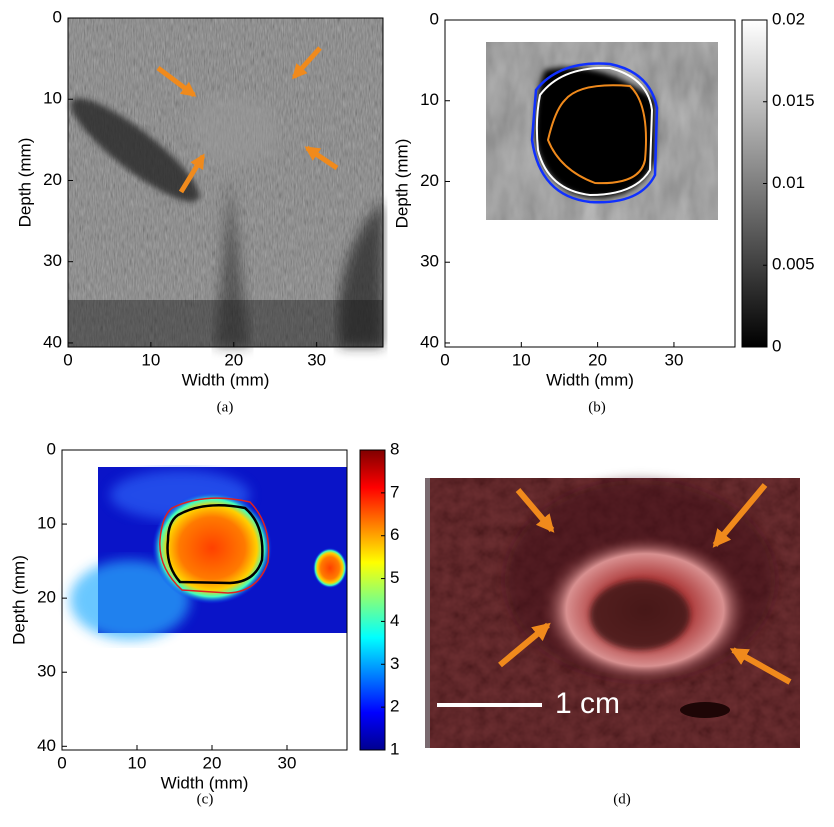  I want to click on strain-map, so click(602, 131).